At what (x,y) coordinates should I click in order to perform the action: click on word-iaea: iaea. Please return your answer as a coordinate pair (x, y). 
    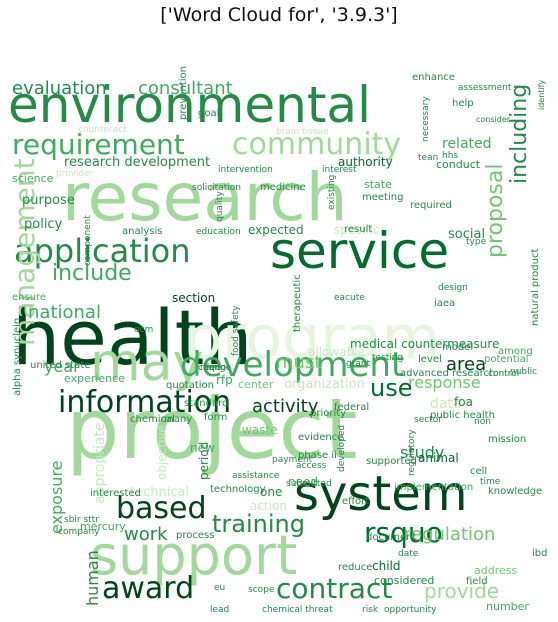
    Looking at the image, I should click on (444, 303).